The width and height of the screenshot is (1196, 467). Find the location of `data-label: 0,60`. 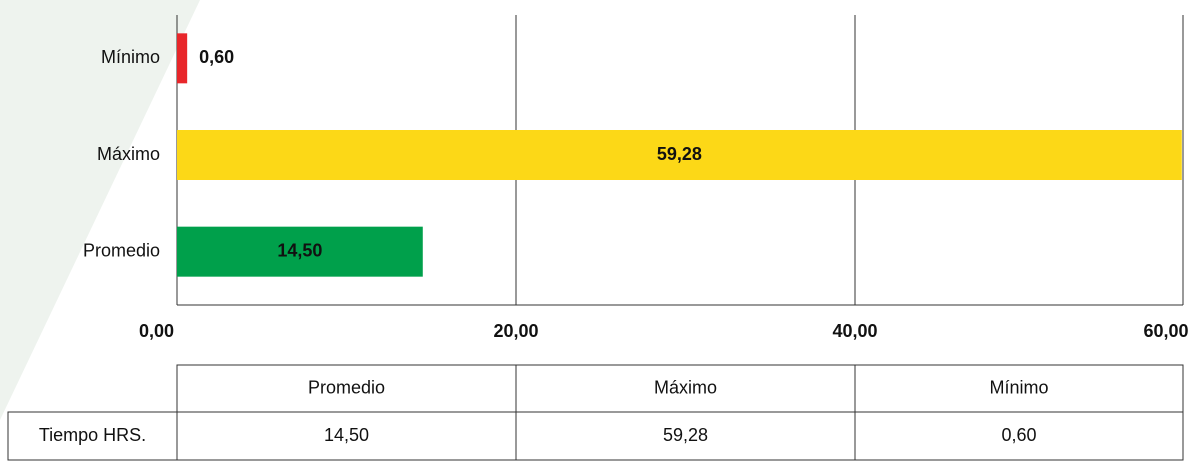

data-label: 0,60 is located at coordinates (216, 57).